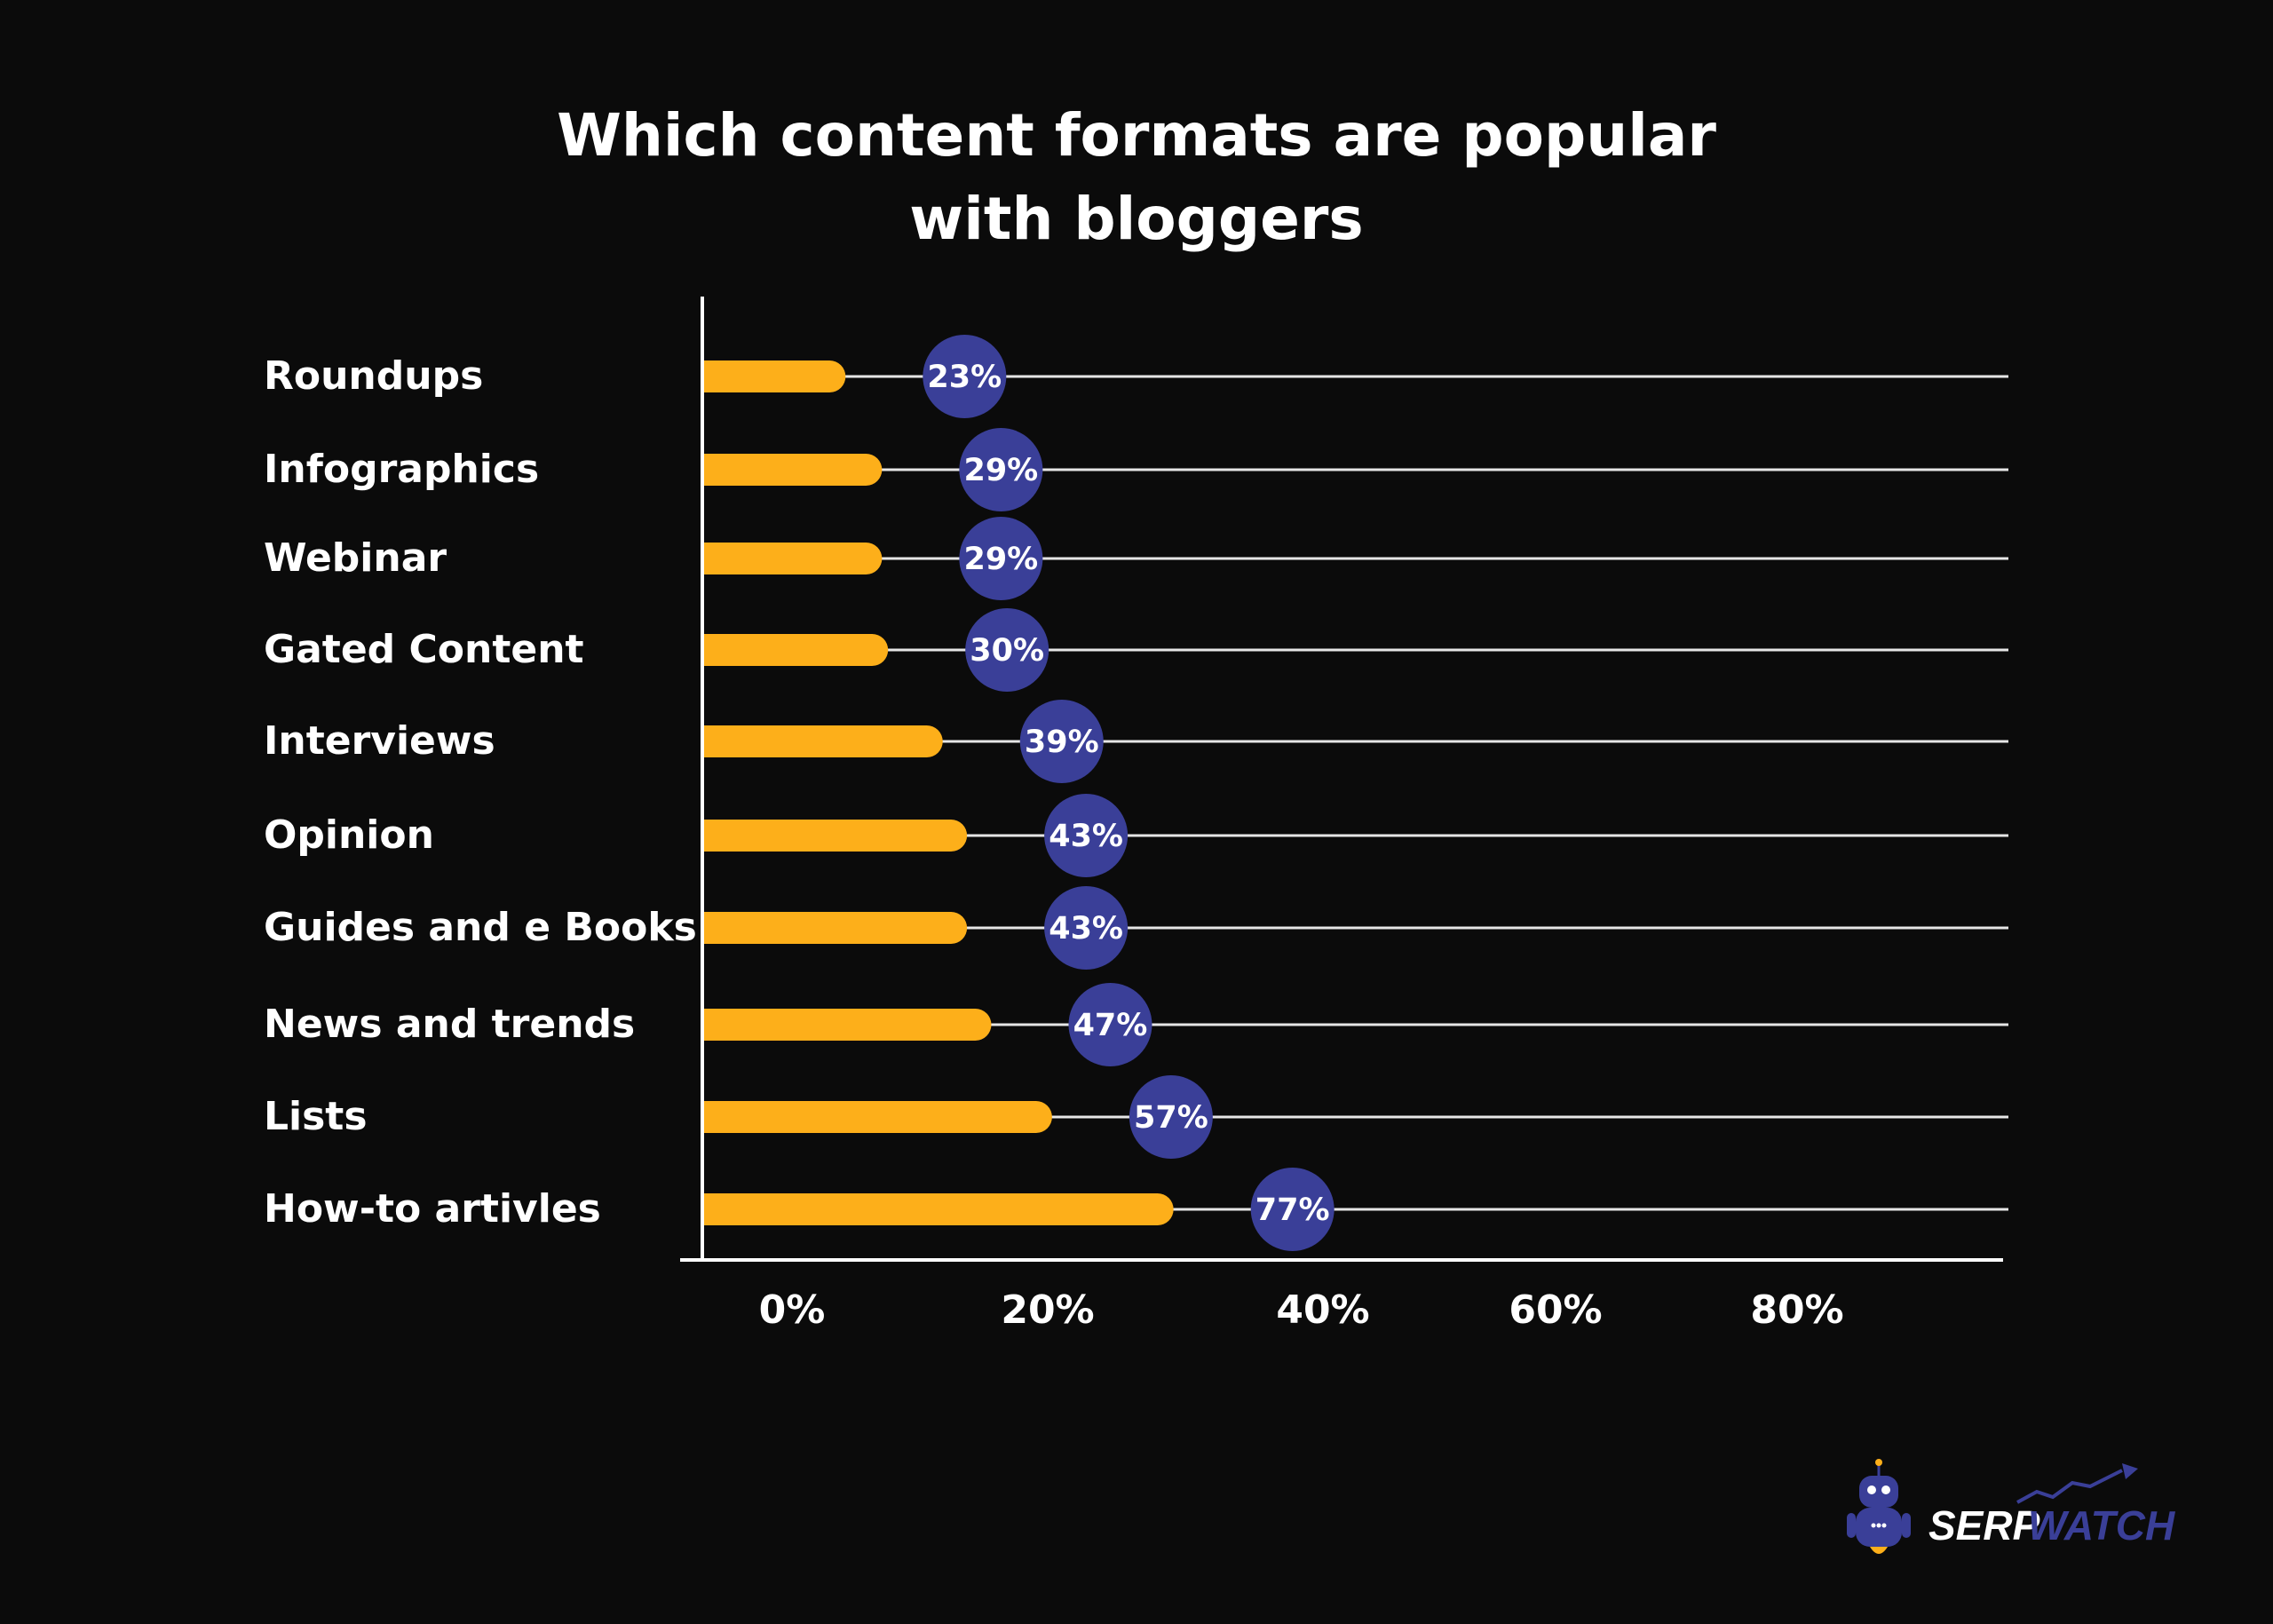 The width and height of the screenshot is (2273, 1624). I want to click on x-tick-label: 40%, so click(1323, 1310).